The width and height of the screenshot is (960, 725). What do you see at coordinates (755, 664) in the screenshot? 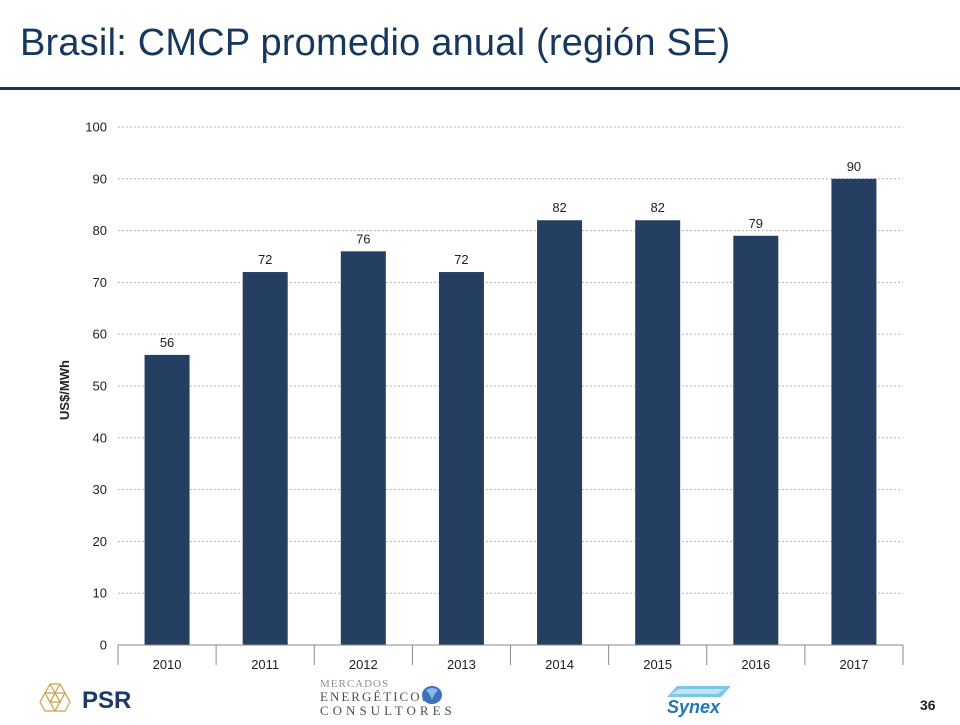
I see `x-tick-label: 2016` at bounding box center [755, 664].